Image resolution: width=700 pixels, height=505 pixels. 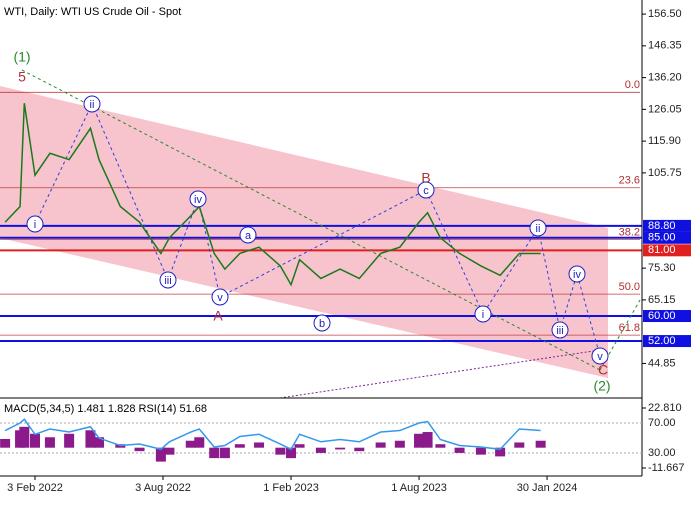 I want to click on wave-label: iv, so click(x=198, y=200).